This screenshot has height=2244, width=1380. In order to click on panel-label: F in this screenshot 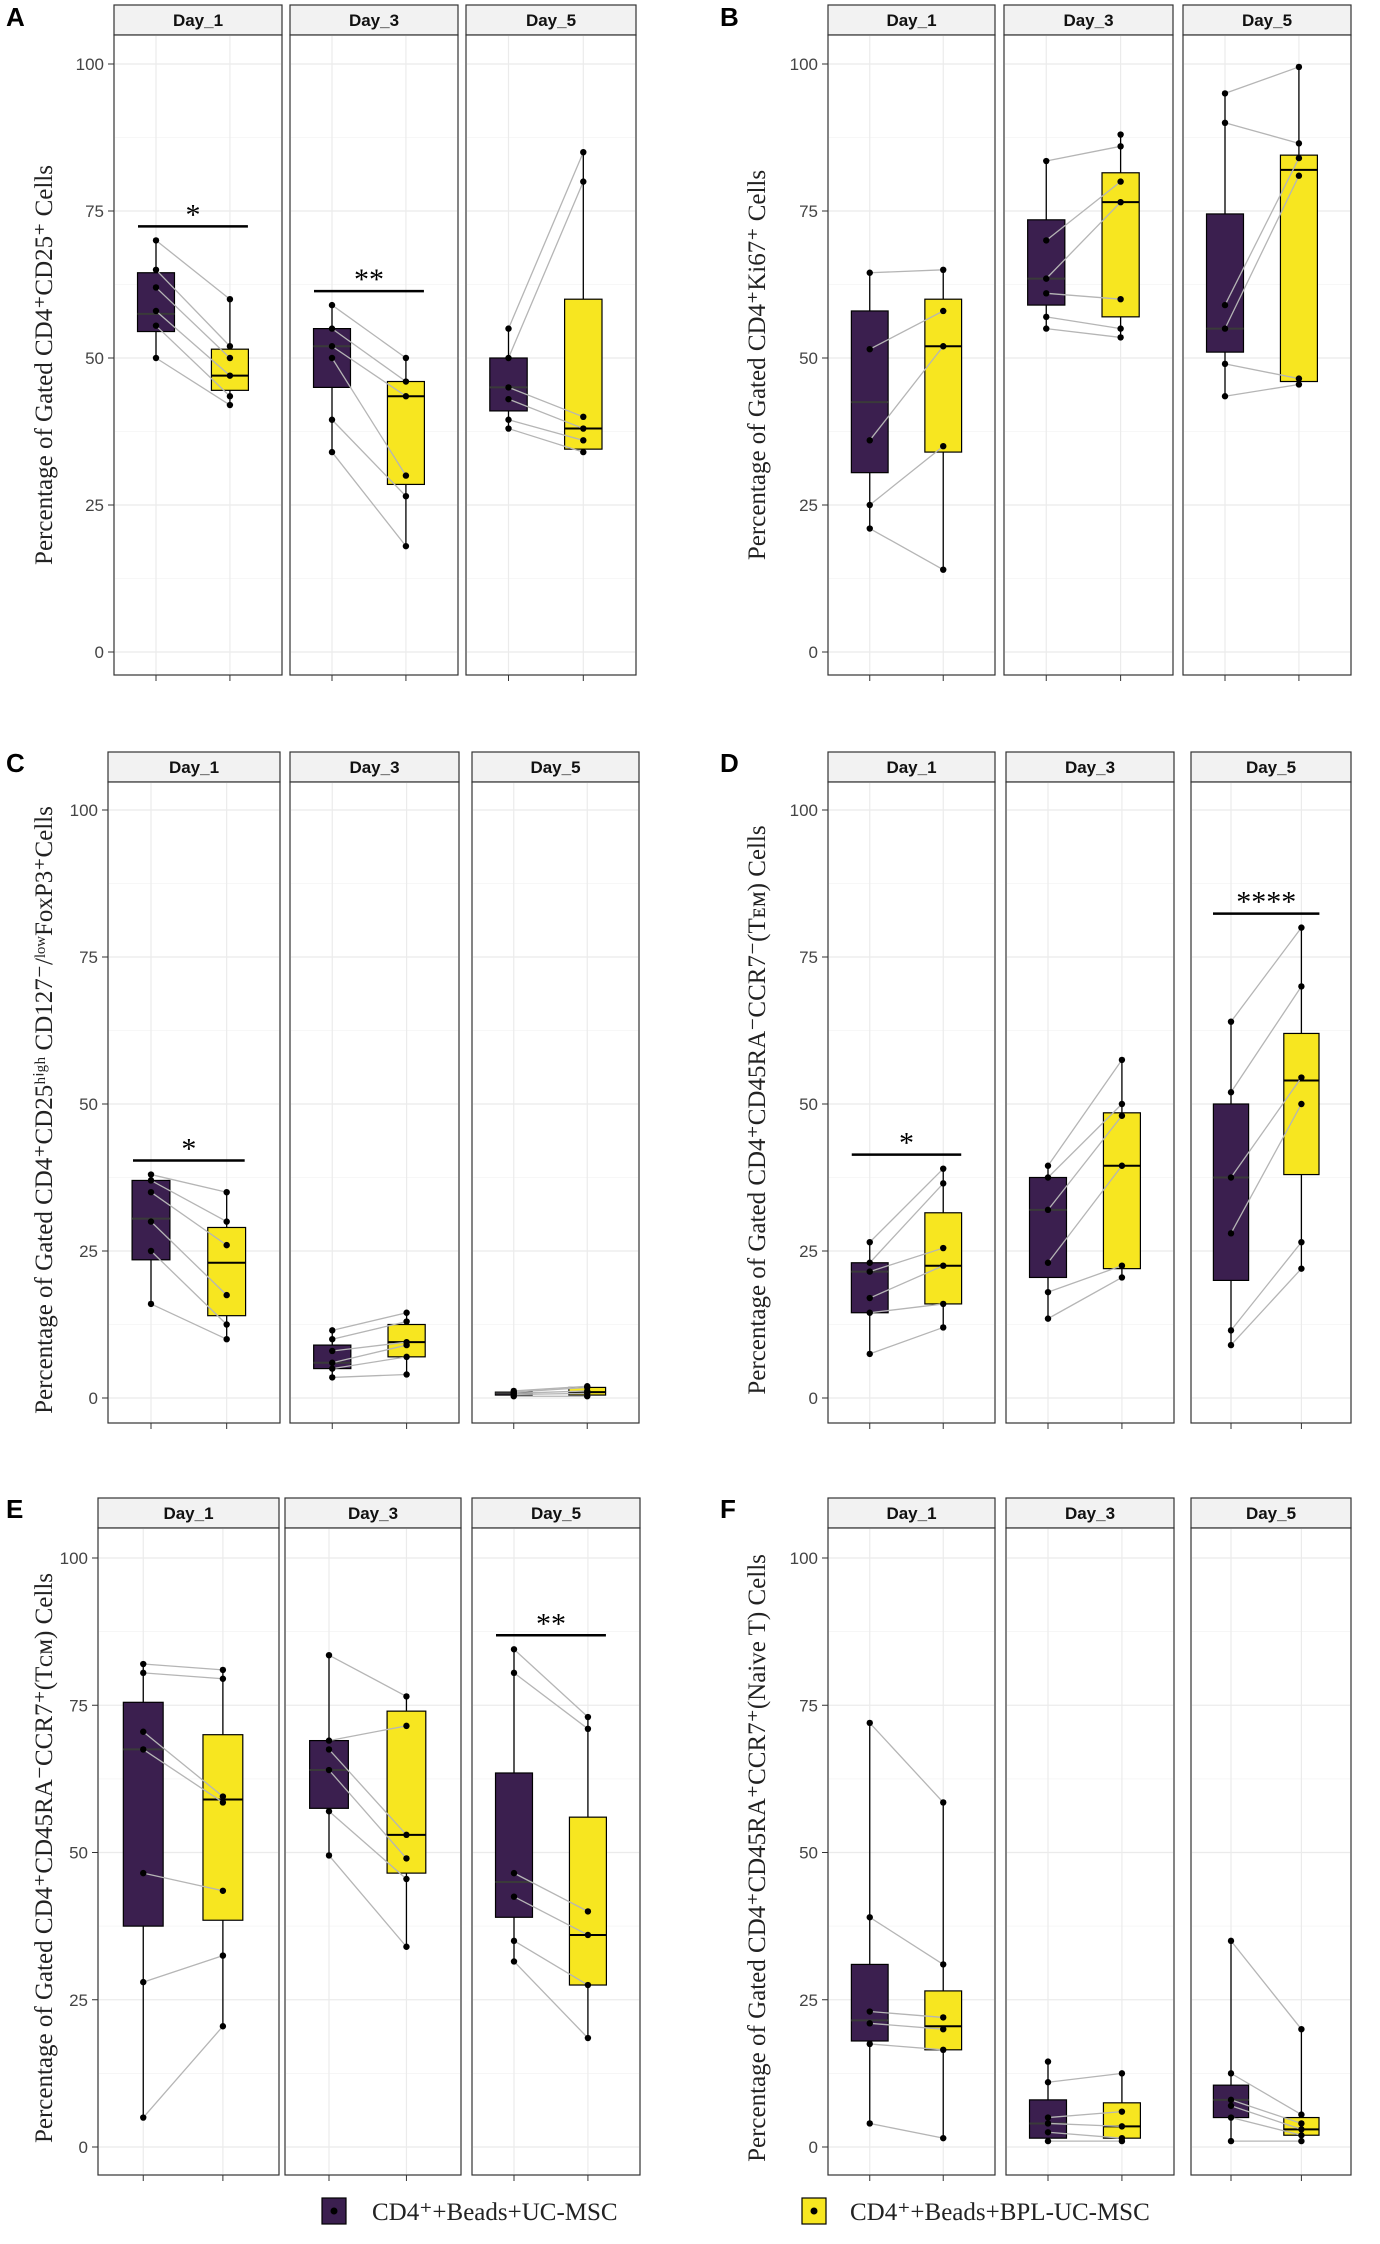, I will do `click(728, 1509)`.